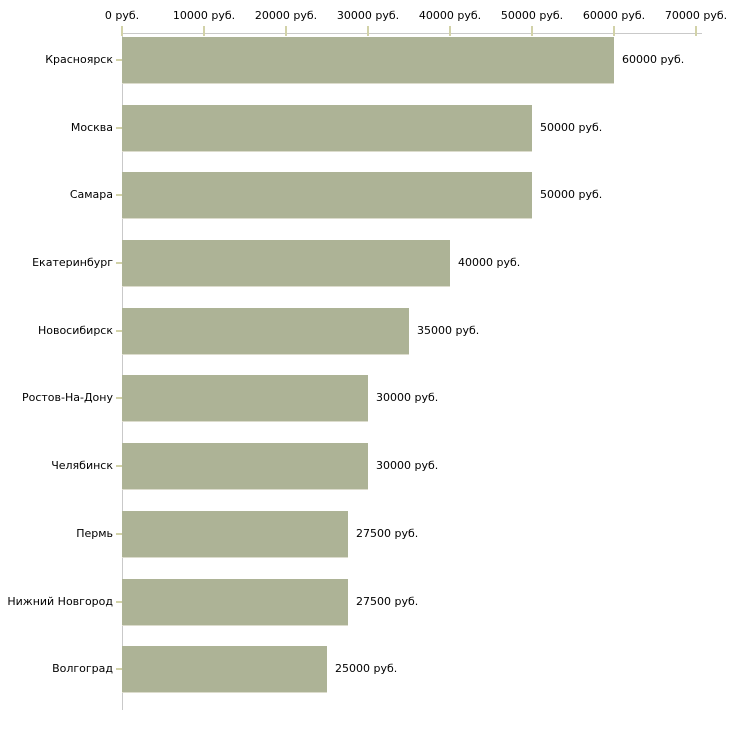 The height and width of the screenshot is (730, 730). I want to click on value-label: 40000 руб., so click(489, 263).